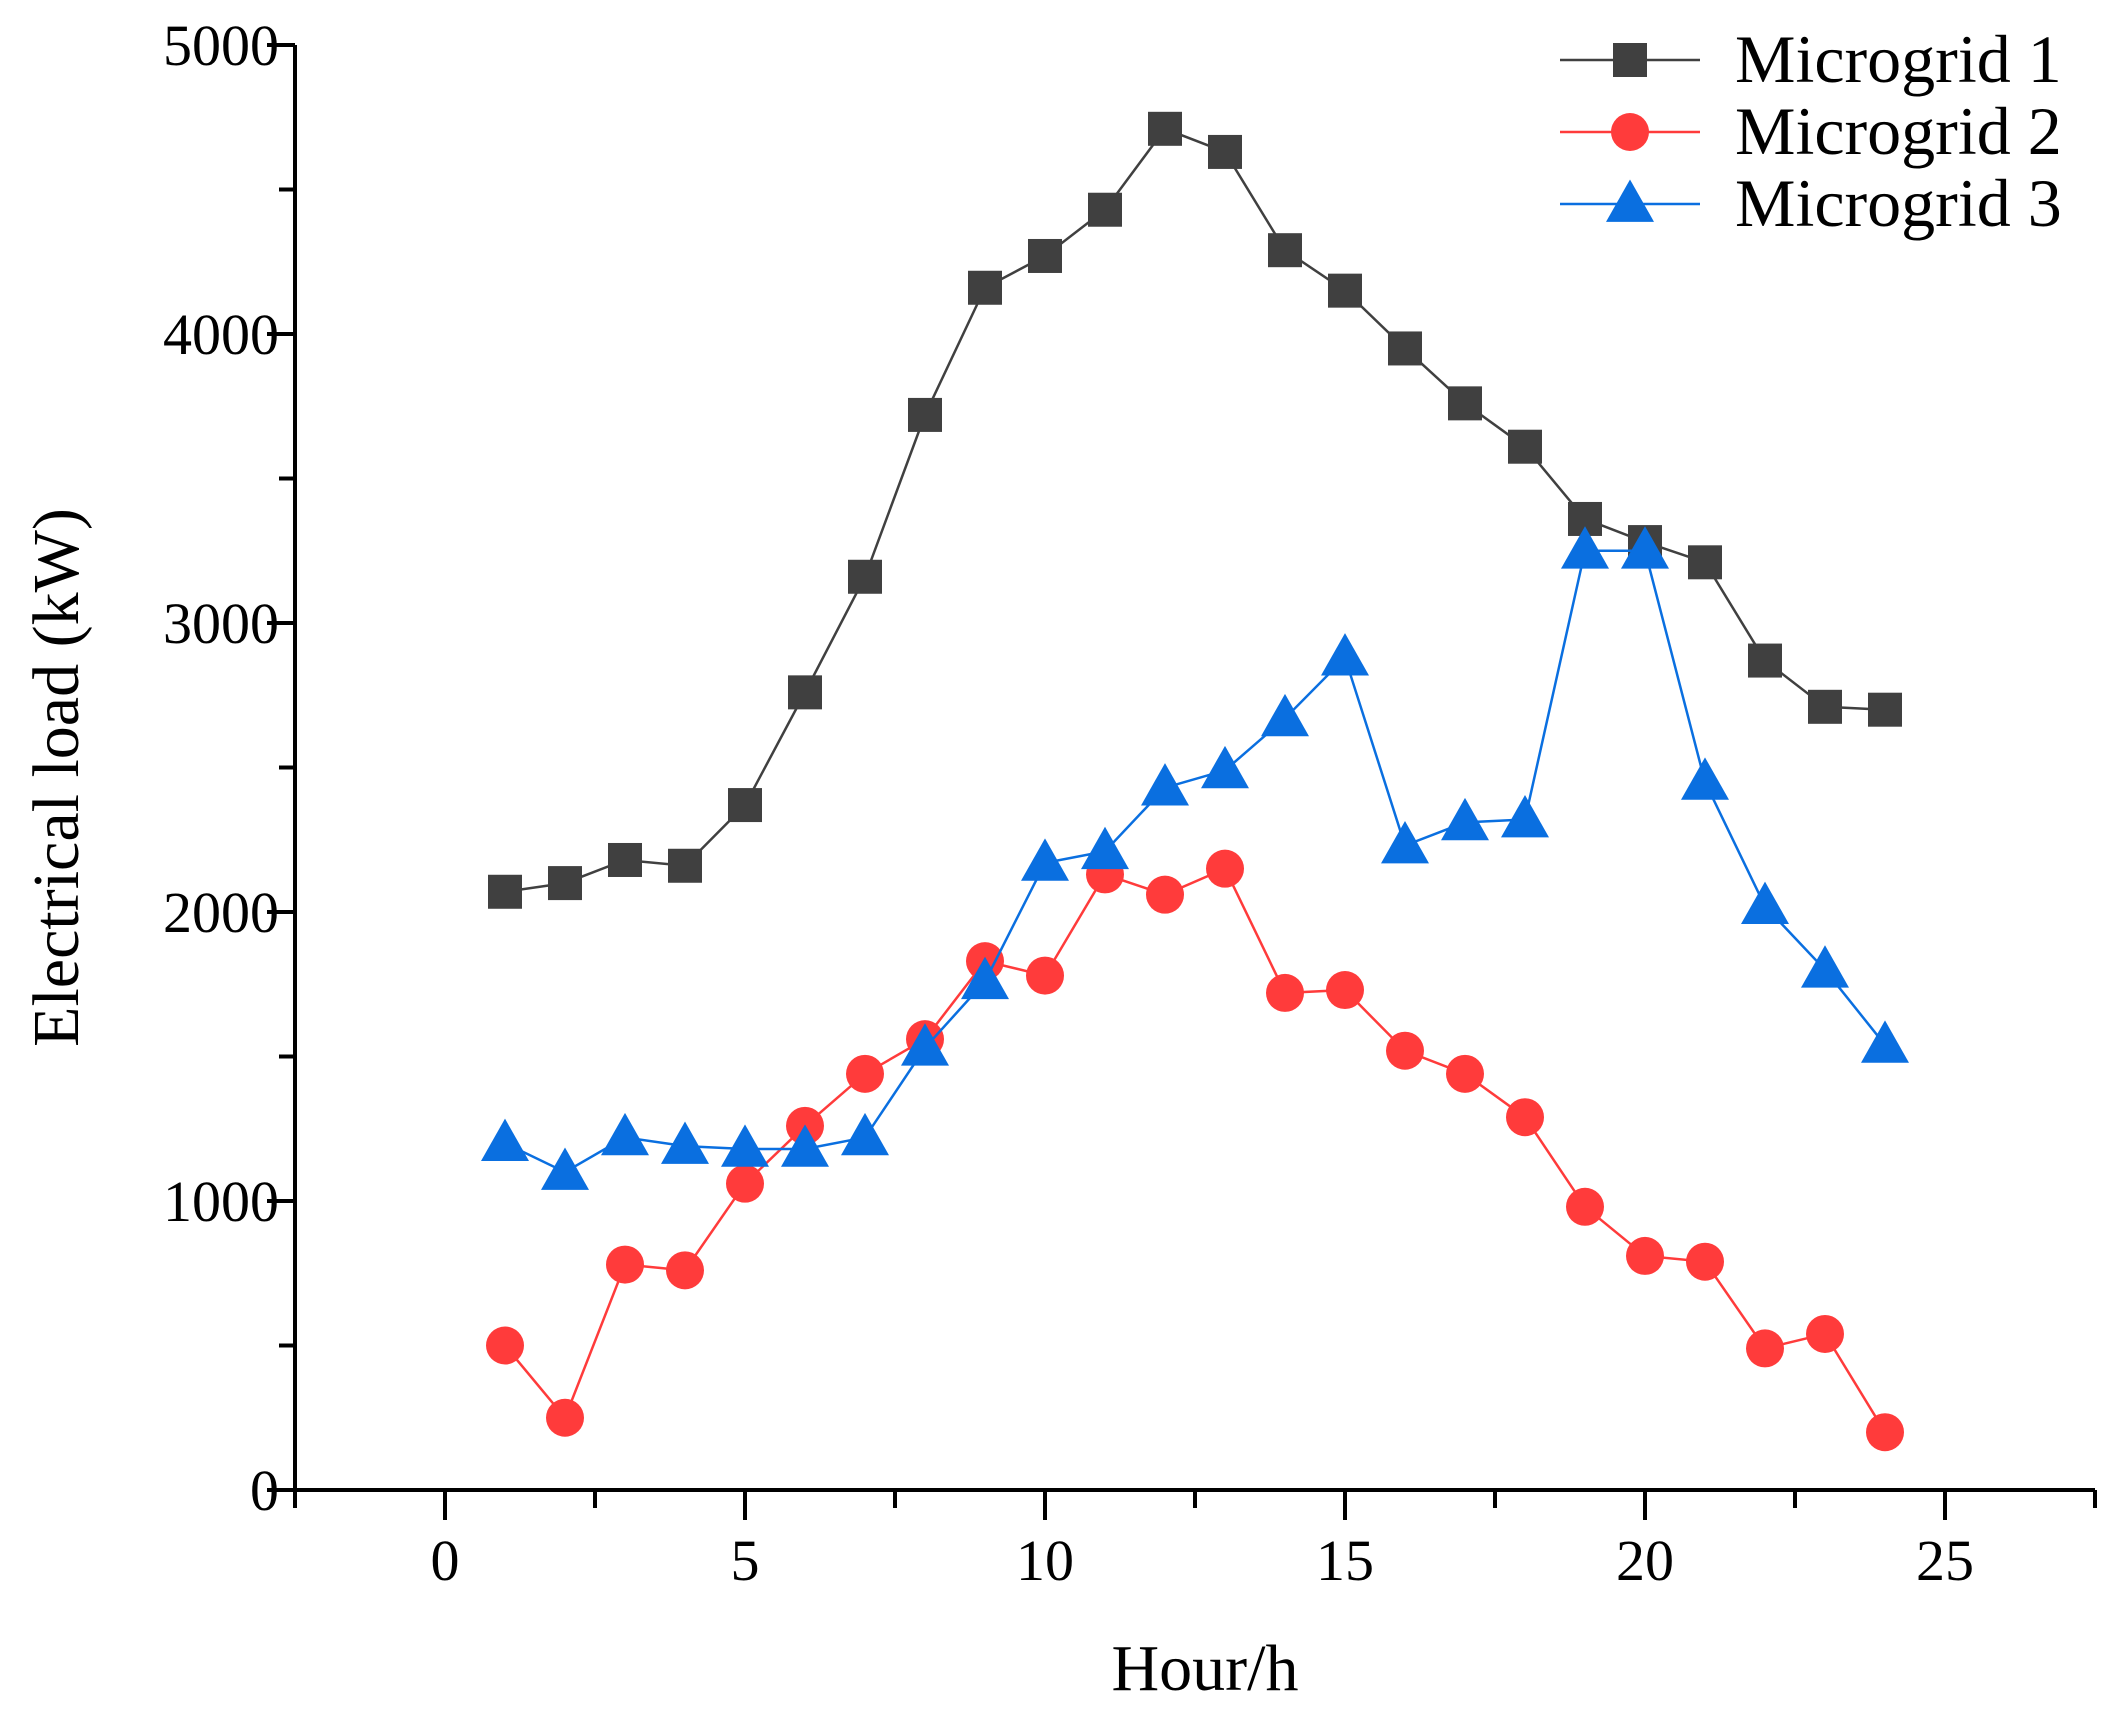 This screenshot has height=1717, width=2117. Describe the element at coordinates (221, 334) in the screenshot. I see `y-tick-label: 4000` at that location.